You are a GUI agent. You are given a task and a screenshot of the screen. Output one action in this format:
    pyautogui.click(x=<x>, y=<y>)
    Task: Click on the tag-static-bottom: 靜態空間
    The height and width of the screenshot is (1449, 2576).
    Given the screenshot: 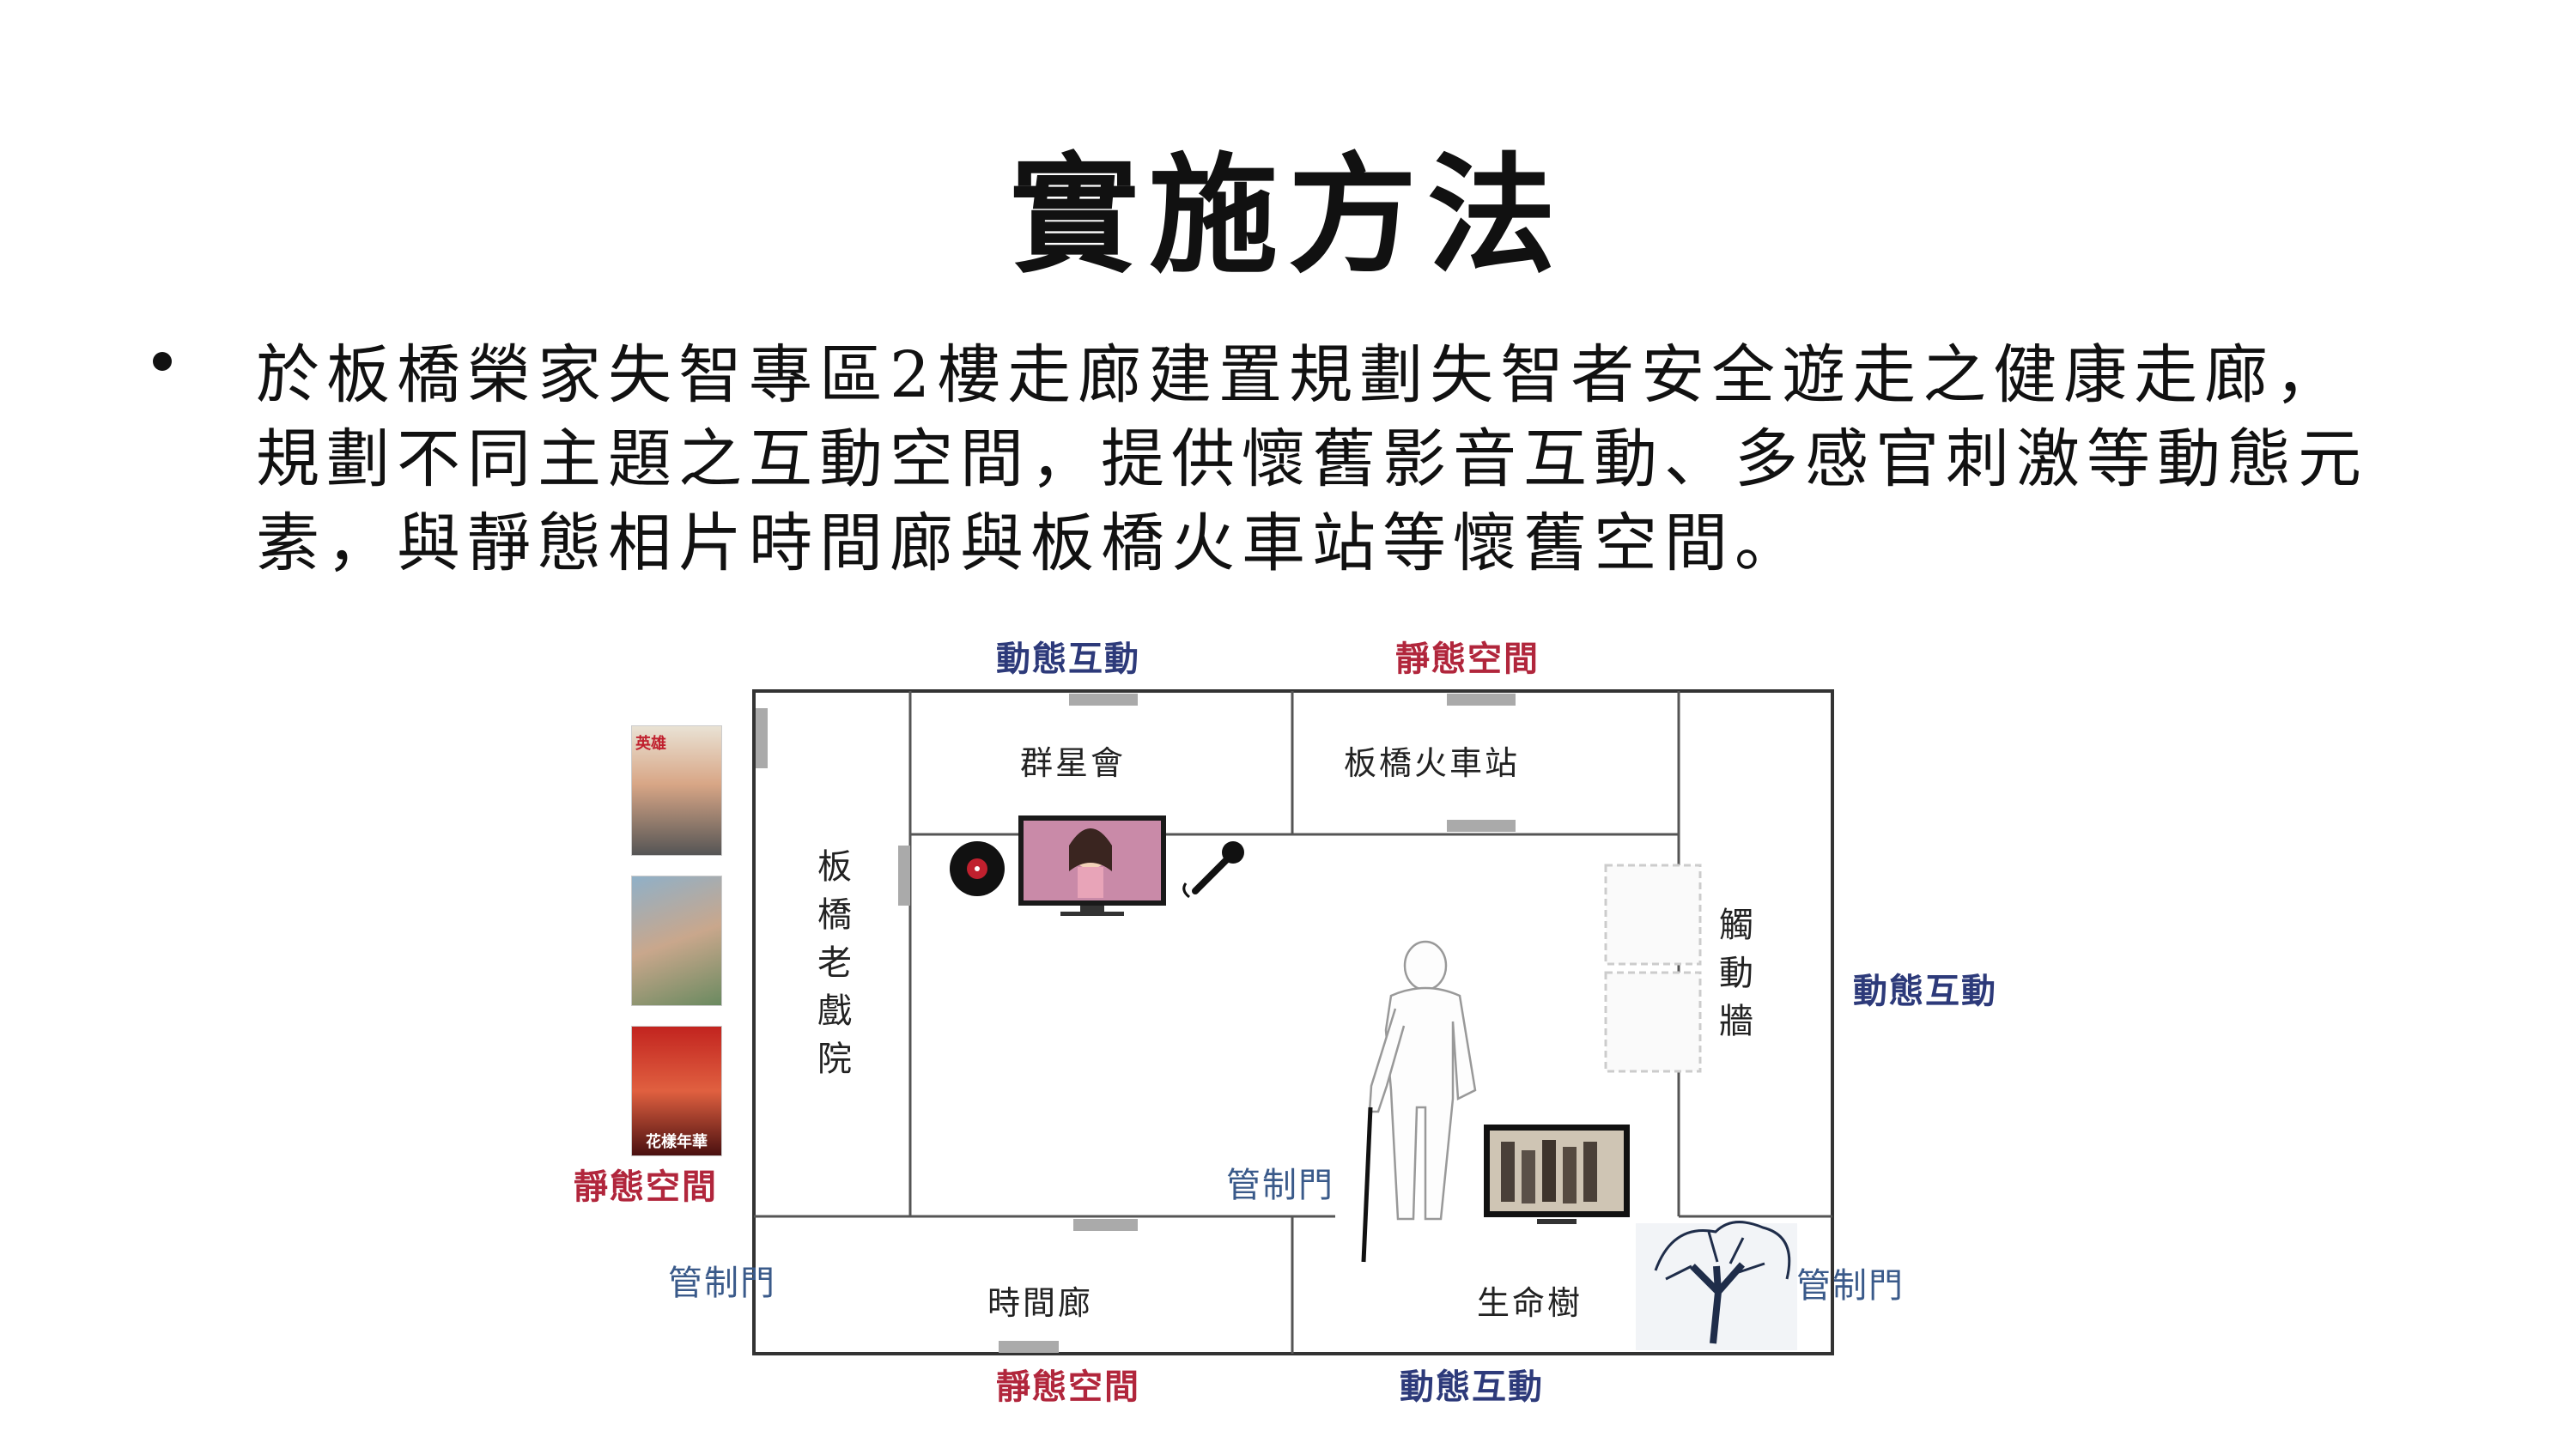 What is the action you would take?
    pyautogui.click(x=1068, y=1387)
    